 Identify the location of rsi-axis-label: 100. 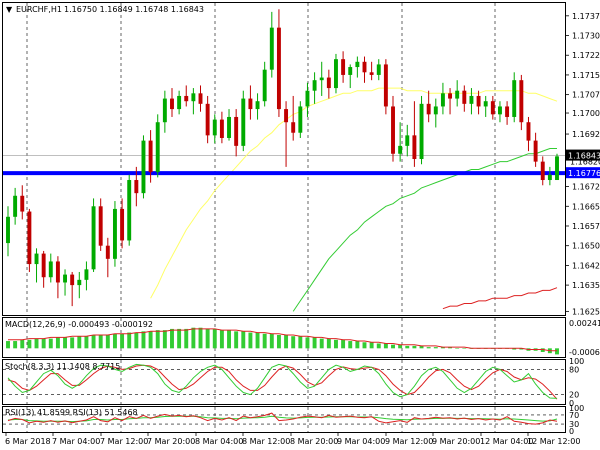
(576, 408).